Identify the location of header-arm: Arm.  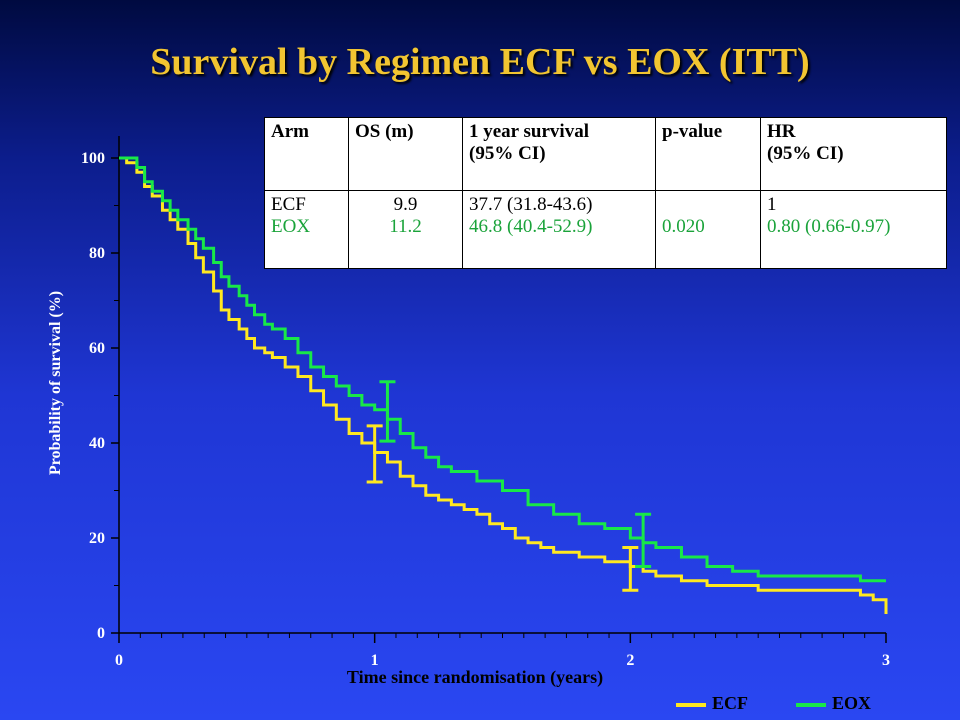
(306, 154).